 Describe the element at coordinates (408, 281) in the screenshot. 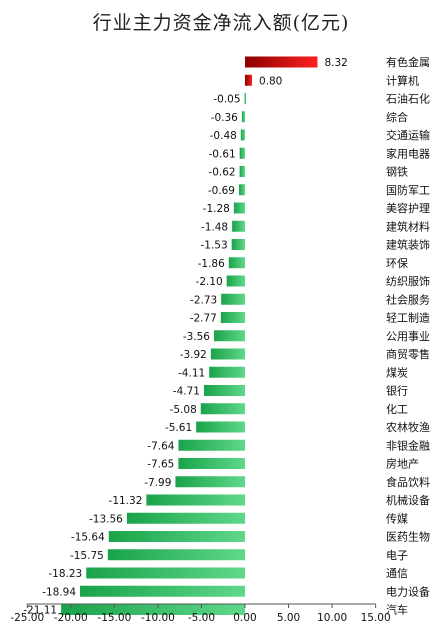

I see `category-label-13: 纺织服饰` at that location.